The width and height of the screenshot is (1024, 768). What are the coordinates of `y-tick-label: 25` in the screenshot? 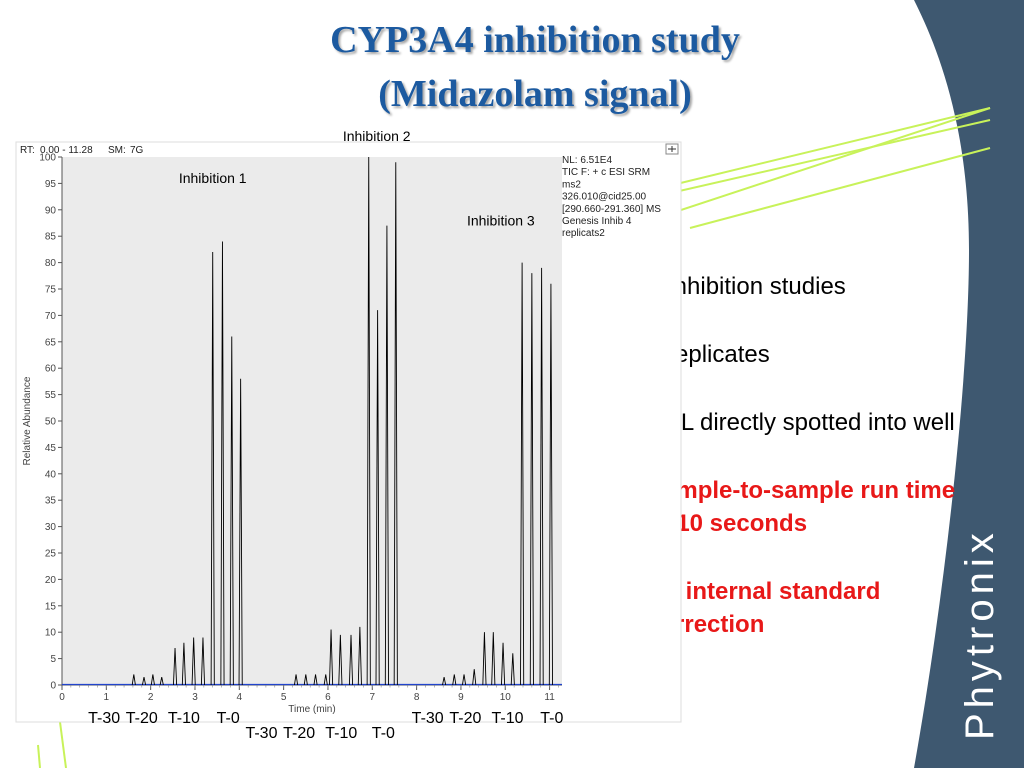 It's located at (51, 554).